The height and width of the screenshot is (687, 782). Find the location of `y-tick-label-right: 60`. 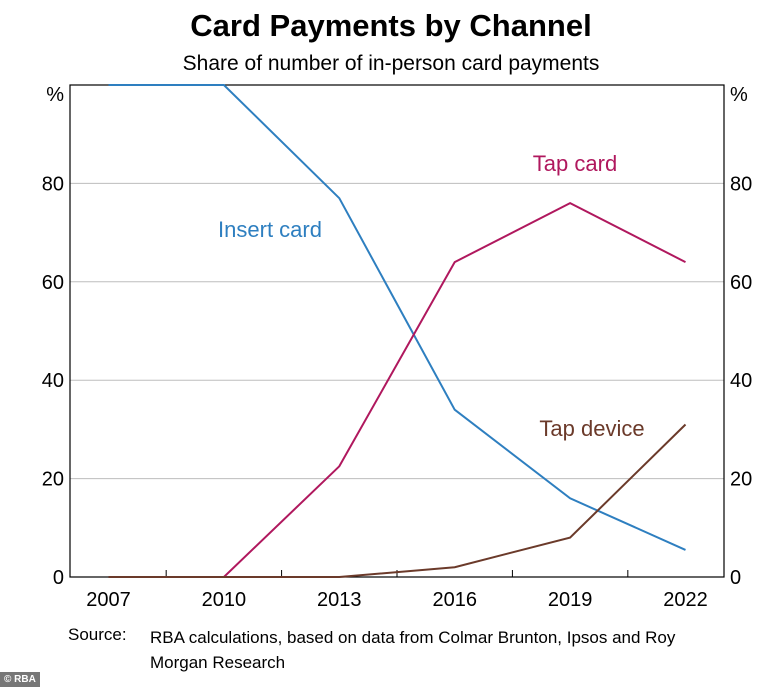

y-tick-label-right: 60 is located at coordinates (741, 283).